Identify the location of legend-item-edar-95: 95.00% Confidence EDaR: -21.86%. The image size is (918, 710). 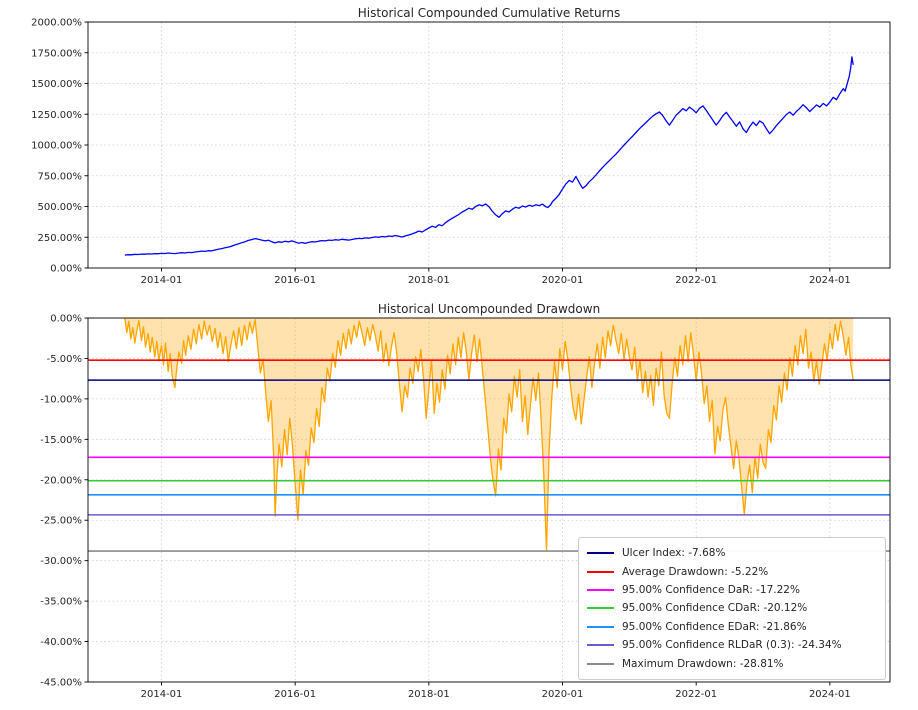
(732, 627).